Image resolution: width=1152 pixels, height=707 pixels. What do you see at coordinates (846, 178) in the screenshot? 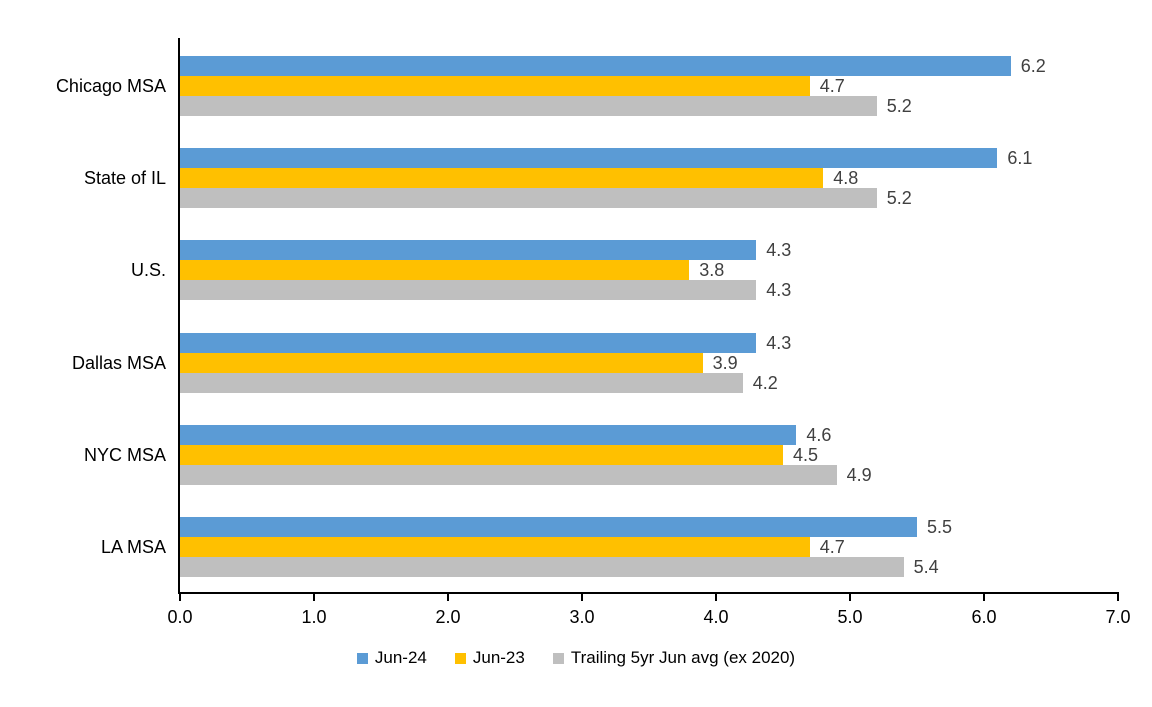
I see `value-label: 4.8` at bounding box center [846, 178].